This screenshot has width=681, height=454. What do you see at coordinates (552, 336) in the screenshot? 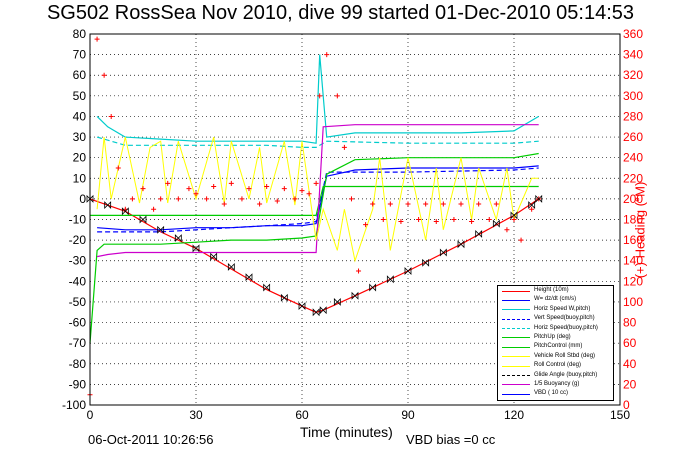
I see `legend-label: PitchUp (deg)` at bounding box center [552, 336].